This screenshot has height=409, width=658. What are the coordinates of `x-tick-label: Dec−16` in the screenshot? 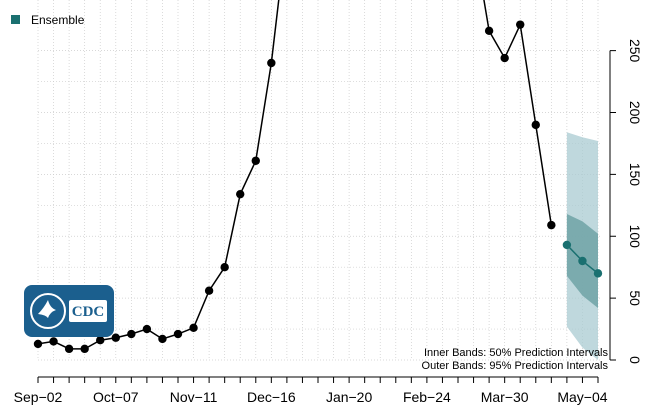 It's located at (271, 397).